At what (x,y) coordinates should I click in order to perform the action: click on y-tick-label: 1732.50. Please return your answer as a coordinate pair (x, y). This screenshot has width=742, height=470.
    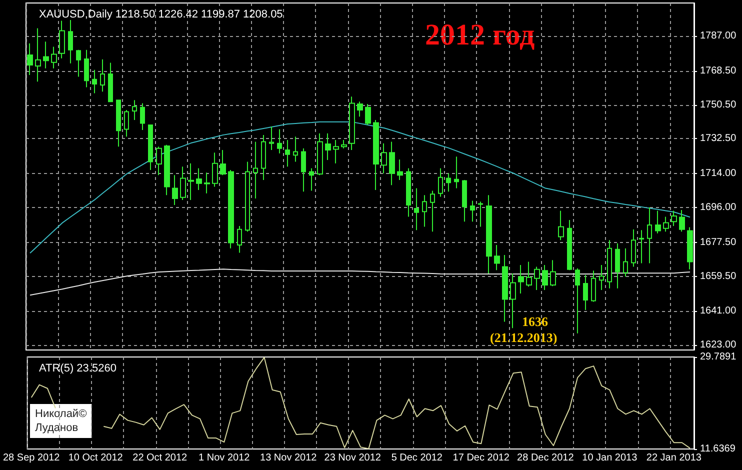
    Looking at the image, I should click on (718, 138).